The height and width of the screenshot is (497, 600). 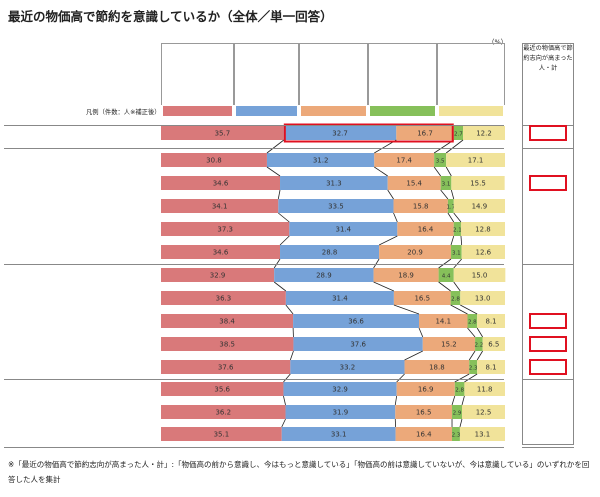 What do you see at coordinates (123, 112) in the screenshot?
I see `legend-label: 凡例（件数：人※補正後）` at bounding box center [123, 112].